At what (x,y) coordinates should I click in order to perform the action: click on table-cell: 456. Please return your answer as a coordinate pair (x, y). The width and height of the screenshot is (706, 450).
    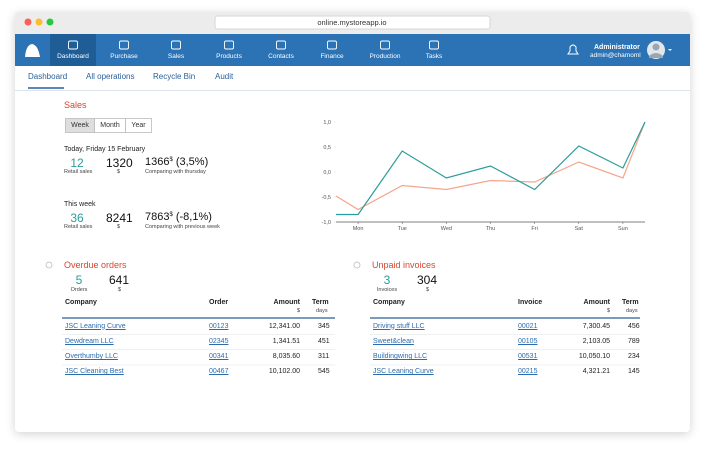
    Looking at the image, I should click on (634, 326).